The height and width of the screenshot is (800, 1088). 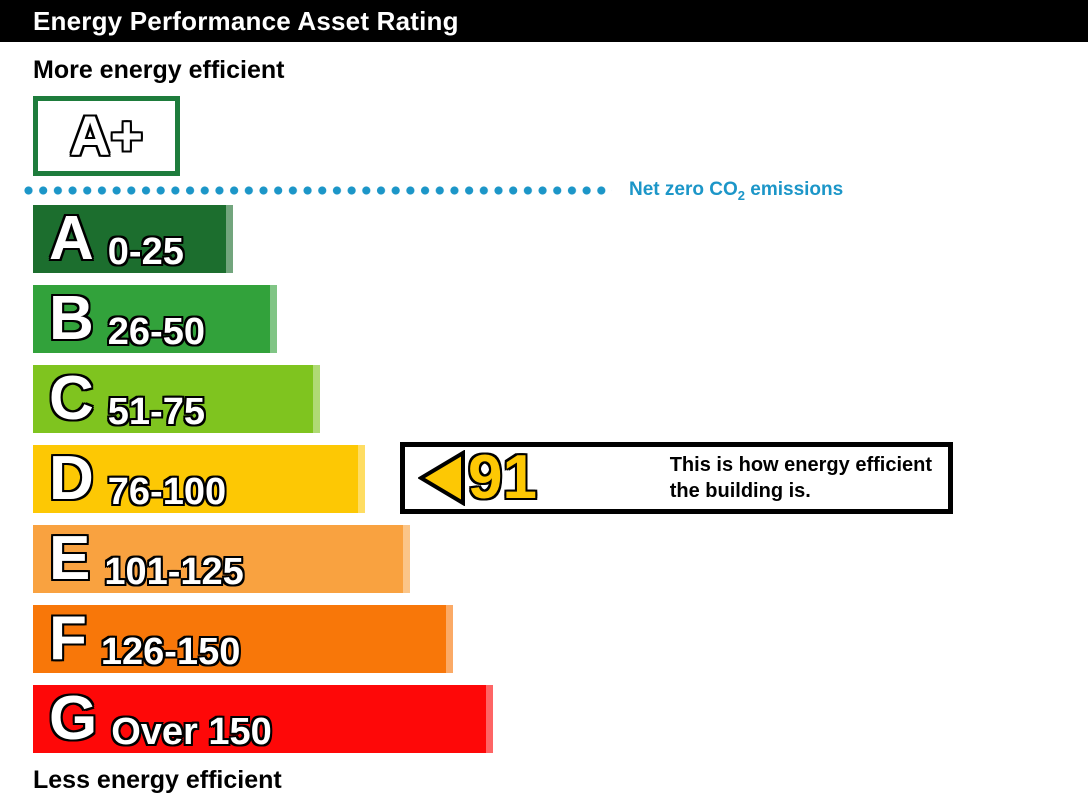 What do you see at coordinates (544, 719) in the screenshot?
I see `band-row-g: G Over 150` at bounding box center [544, 719].